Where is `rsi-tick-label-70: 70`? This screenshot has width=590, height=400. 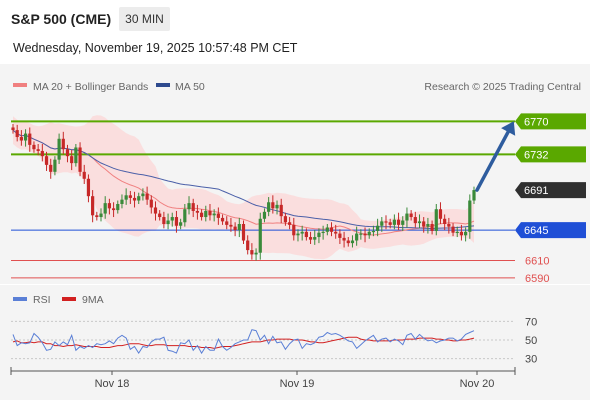 rsi-tick-label-70: 70 is located at coordinates (531, 322).